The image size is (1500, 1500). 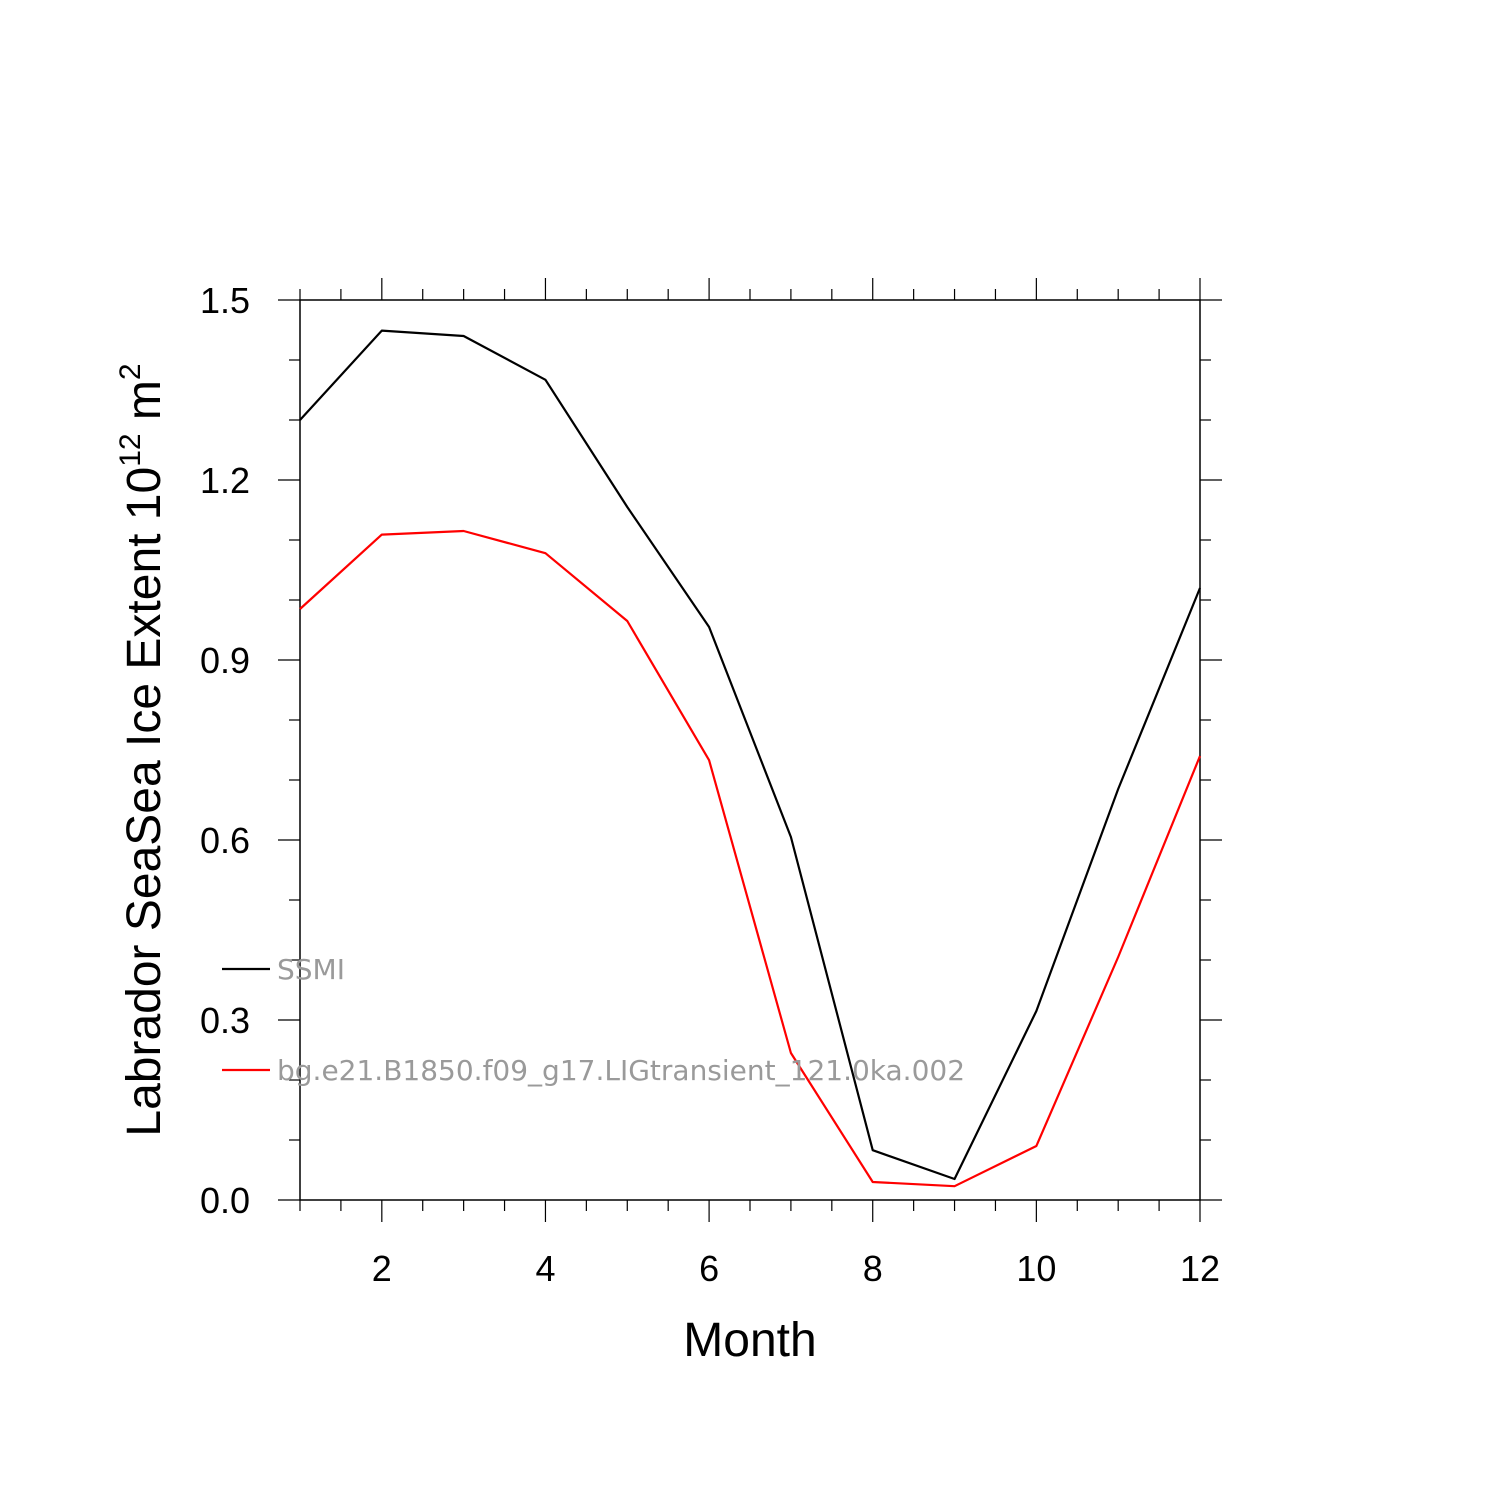 What do you see at coordinates (225, 840) in the screenshot?
I see `y-tick-label: 0.6` at bounding box center [225, 840].